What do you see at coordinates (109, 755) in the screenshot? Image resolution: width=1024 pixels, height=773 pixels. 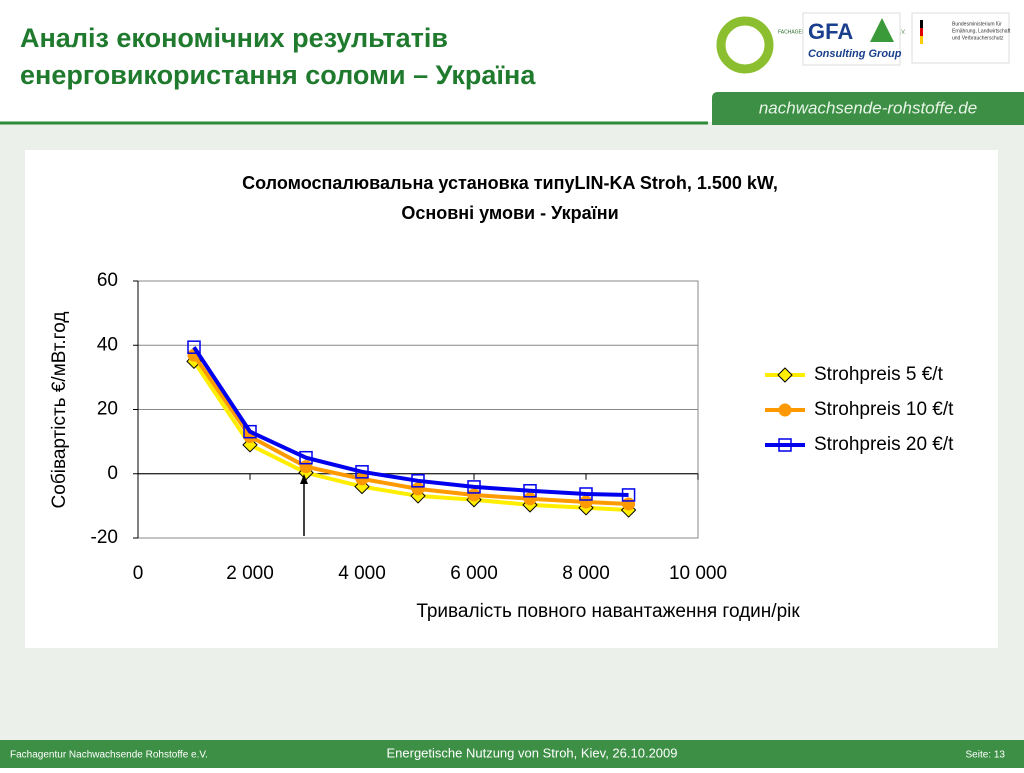 I see `footer-left: Fachagentur Nachwachsende Rohstoffe e.V.` at bounding box center [109, 755].